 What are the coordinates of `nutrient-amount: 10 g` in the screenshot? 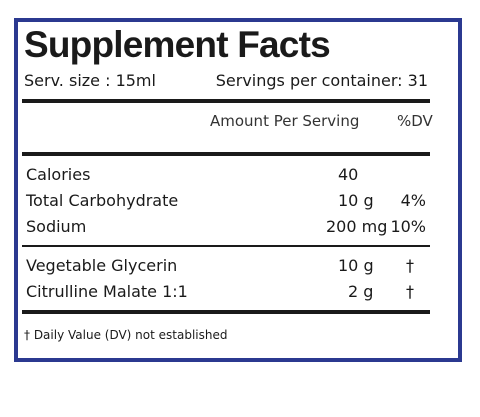 It's located at (356, 200).